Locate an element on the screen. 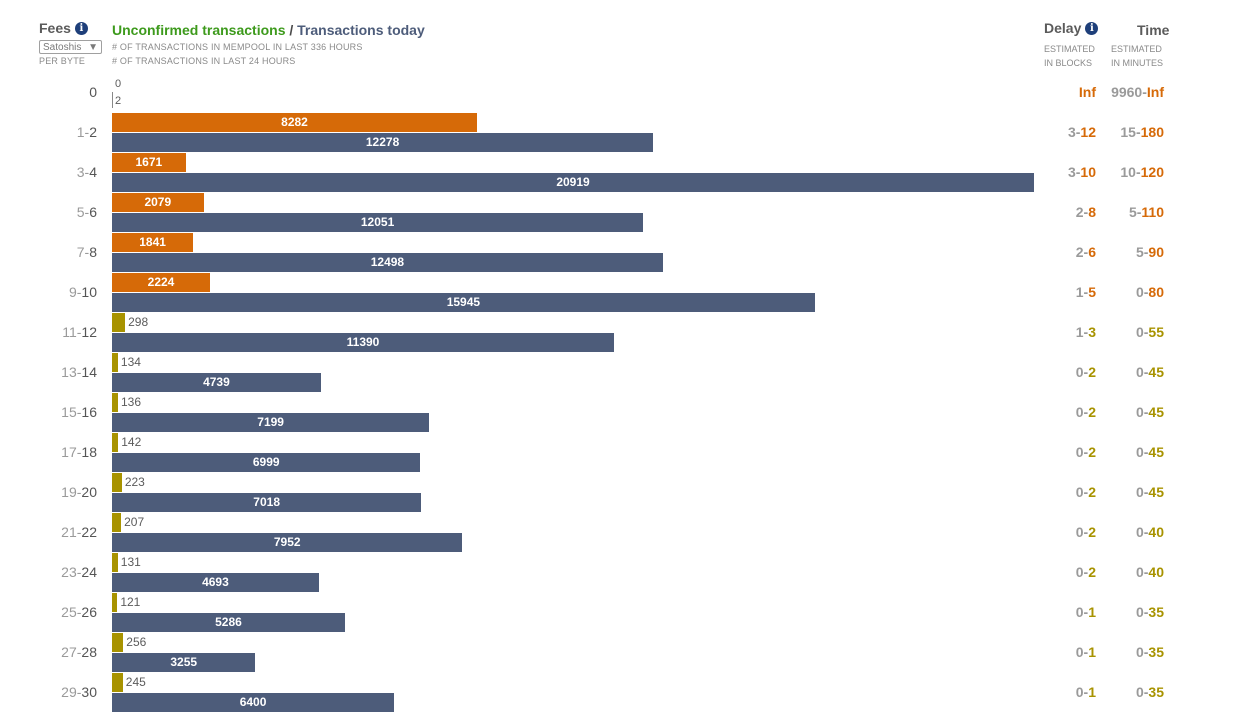 Image resolution: width=1236 pixels, height=720 pixels. fee-range-label: 27-28 is located at coordinates (79, 652).